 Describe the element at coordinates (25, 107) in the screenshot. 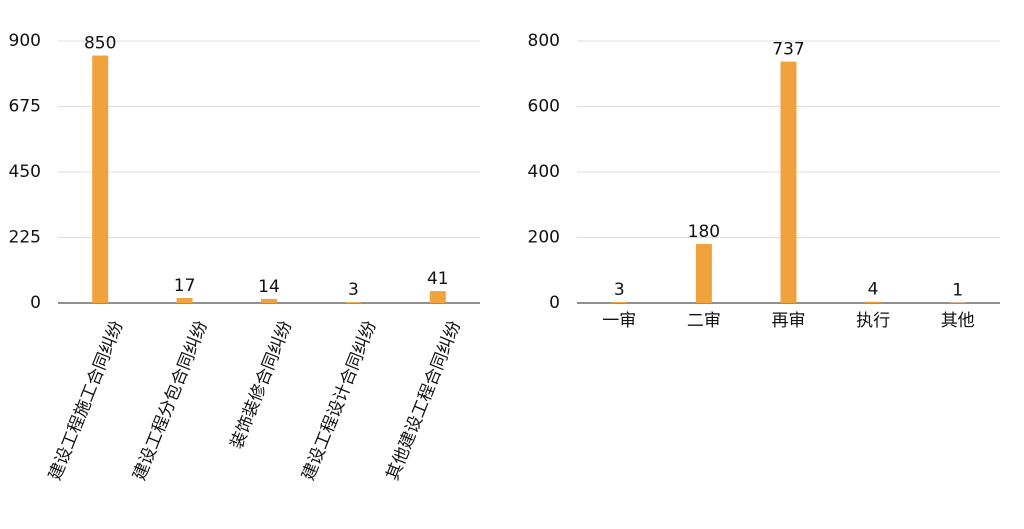

I see `y-tick-label: 675` at that location.